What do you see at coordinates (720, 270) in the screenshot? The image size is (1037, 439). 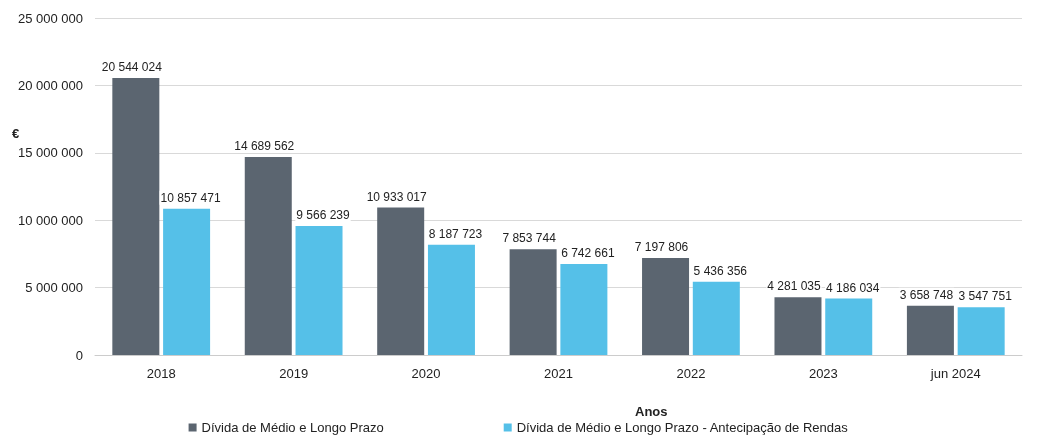 I see `data-label: 5 436 356` at bounding box center [720, 270].